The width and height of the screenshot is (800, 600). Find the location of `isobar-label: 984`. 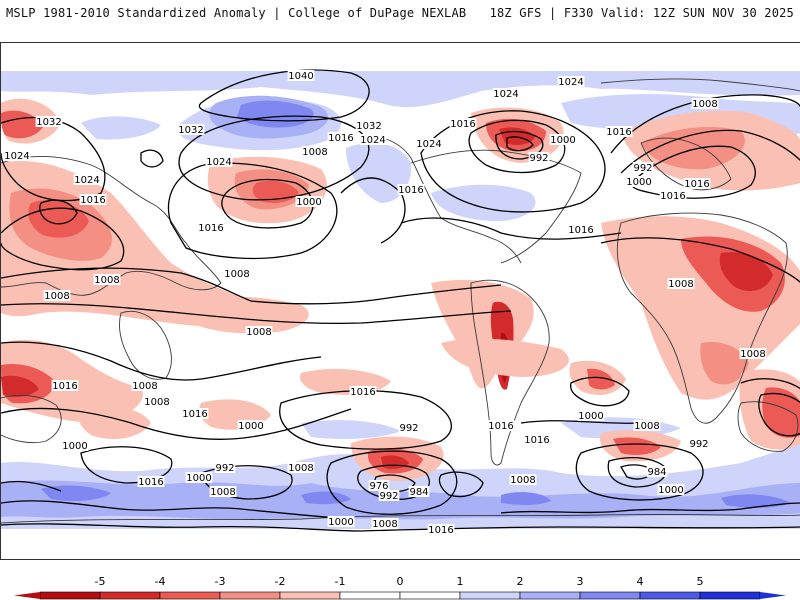

isobar-label: 984 is located at coordinates (418, 492).